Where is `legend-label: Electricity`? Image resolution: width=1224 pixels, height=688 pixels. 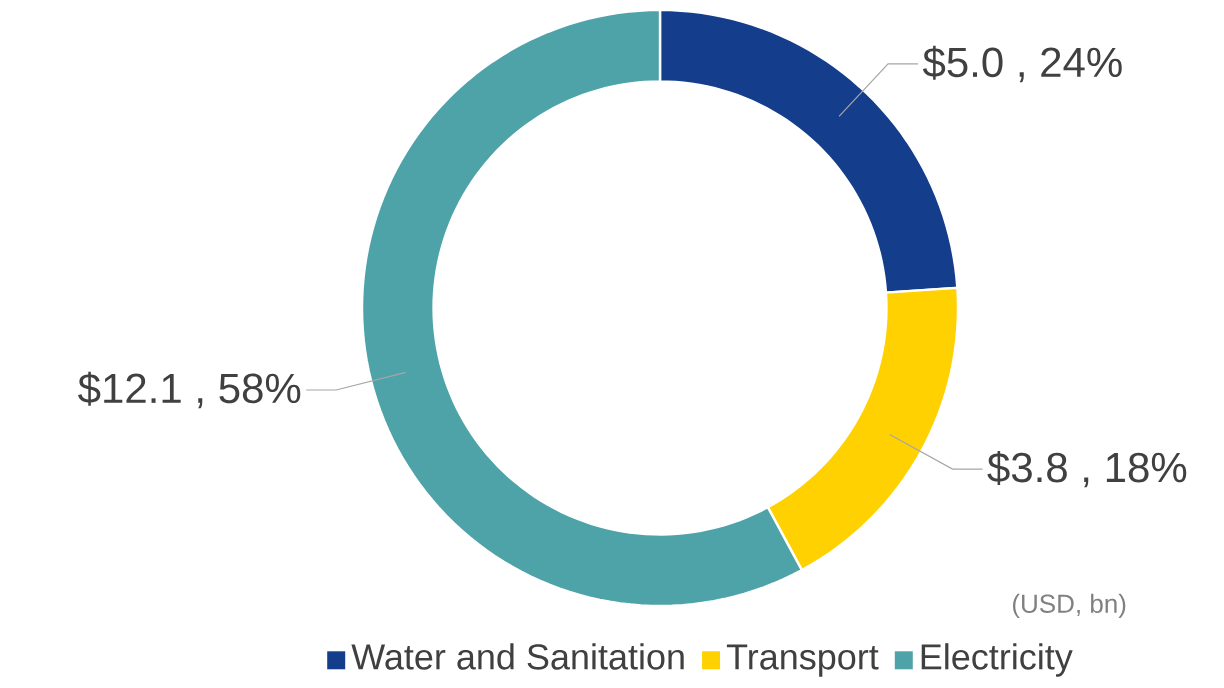 legend-label: Electricity is located at coordinates (997, 660).